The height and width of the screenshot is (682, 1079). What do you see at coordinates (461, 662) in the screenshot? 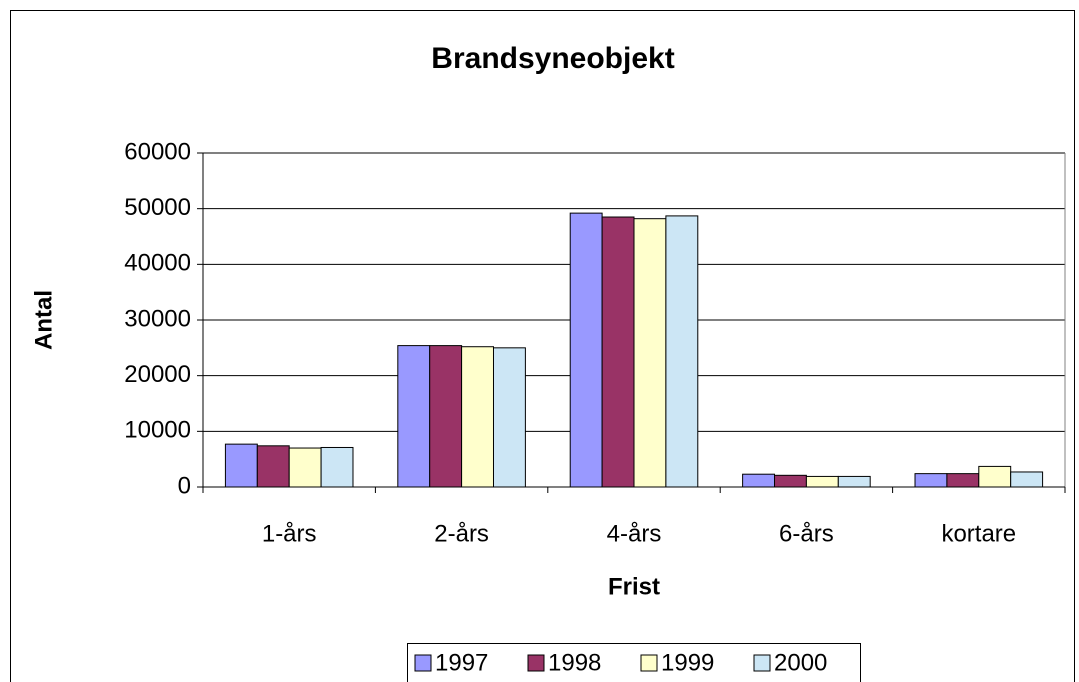
I see `legend-label: 1997` at bounding box center [461, 662].